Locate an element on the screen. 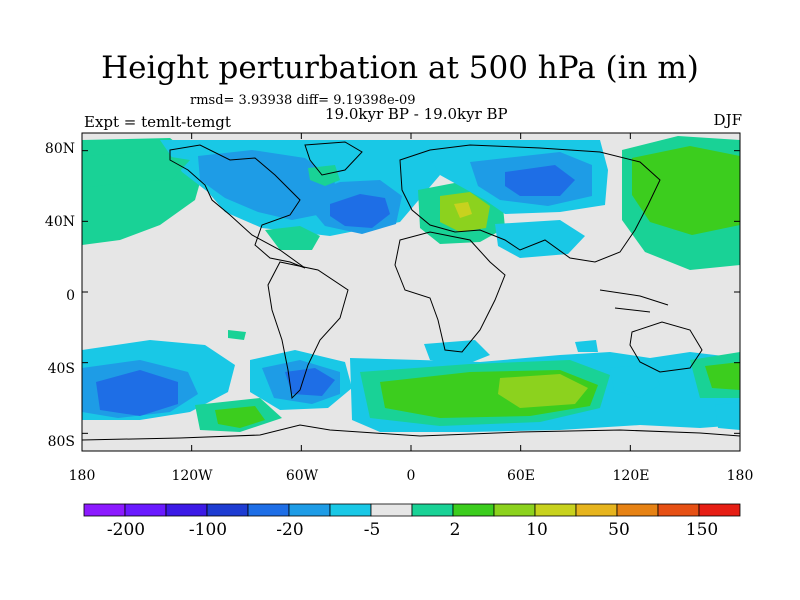  season-label: DJF is located at coordinates (727, 120).